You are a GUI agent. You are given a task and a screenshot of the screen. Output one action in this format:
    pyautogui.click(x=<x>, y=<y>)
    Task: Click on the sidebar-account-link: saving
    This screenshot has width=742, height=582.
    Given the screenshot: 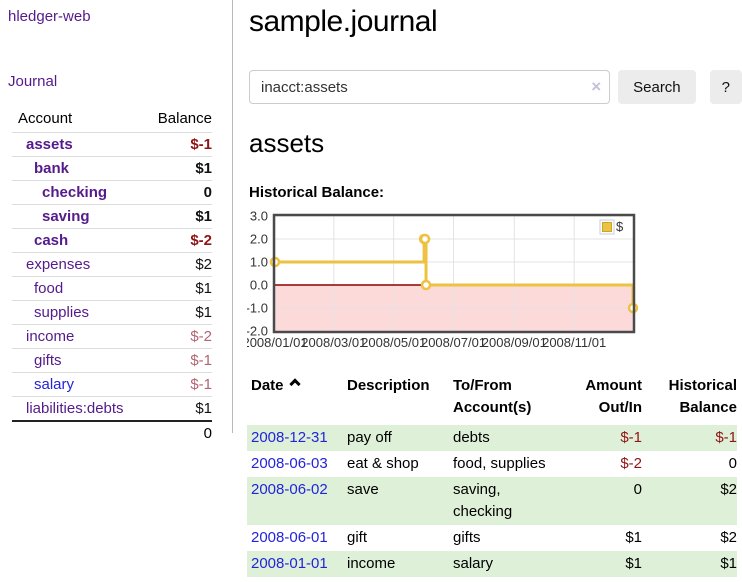 What is the action you would take?
    pyautogui.click(x=66, y=216)
    